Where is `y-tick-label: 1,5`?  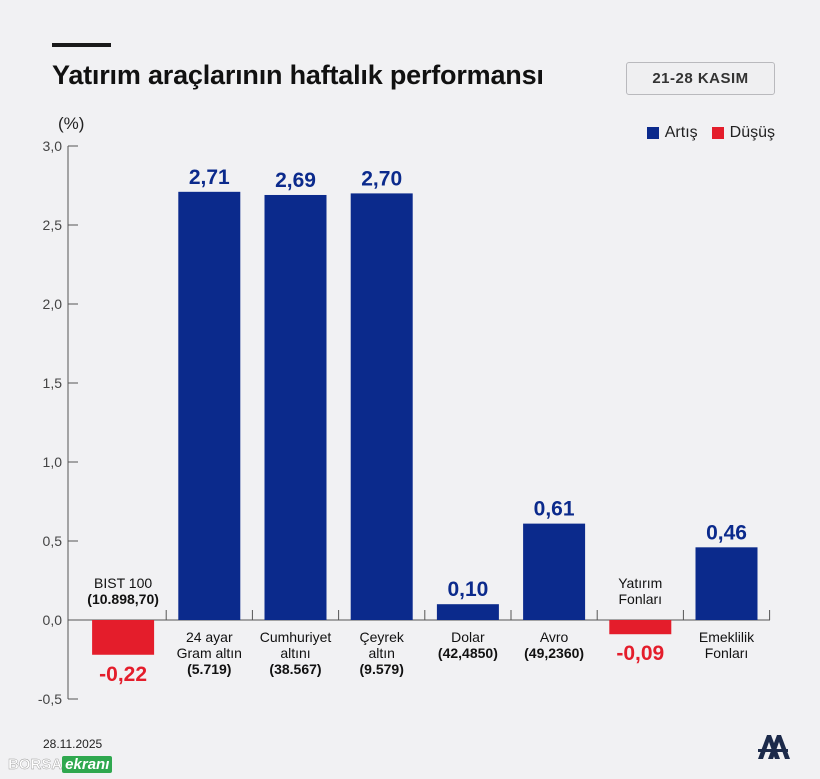 y-tick-label: 1,5 is located at coordinates (53, 383).